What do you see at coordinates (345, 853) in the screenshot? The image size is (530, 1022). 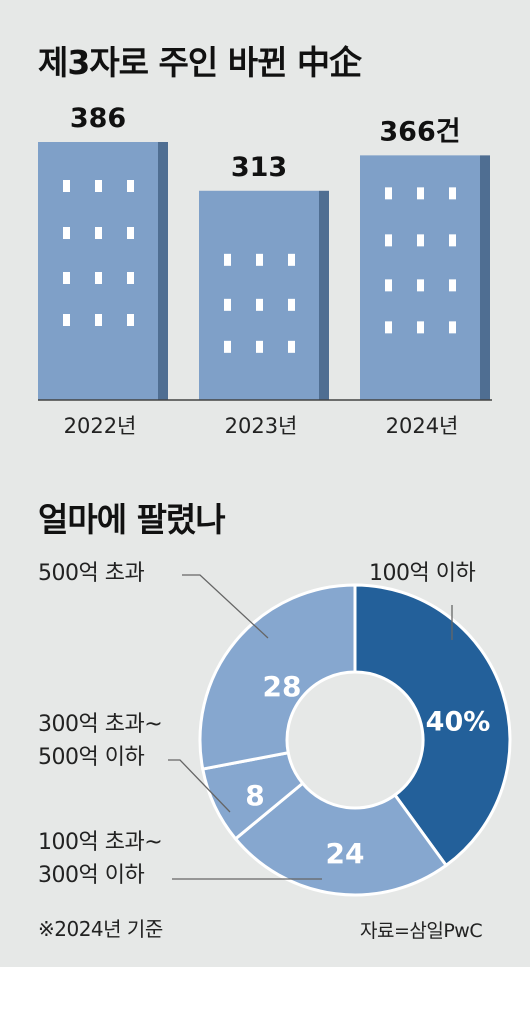 I see `slice-value-label: 24` at bounding box center [345, 853].